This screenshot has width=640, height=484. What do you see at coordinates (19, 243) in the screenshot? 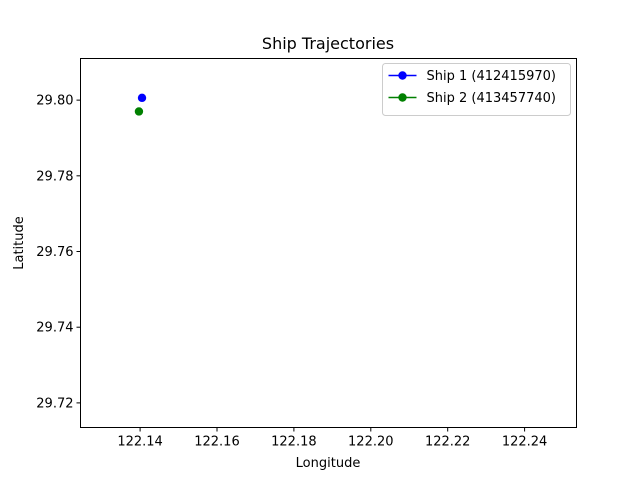
I see `y-axis-label: Latitude` at bounding box center [19, 243].